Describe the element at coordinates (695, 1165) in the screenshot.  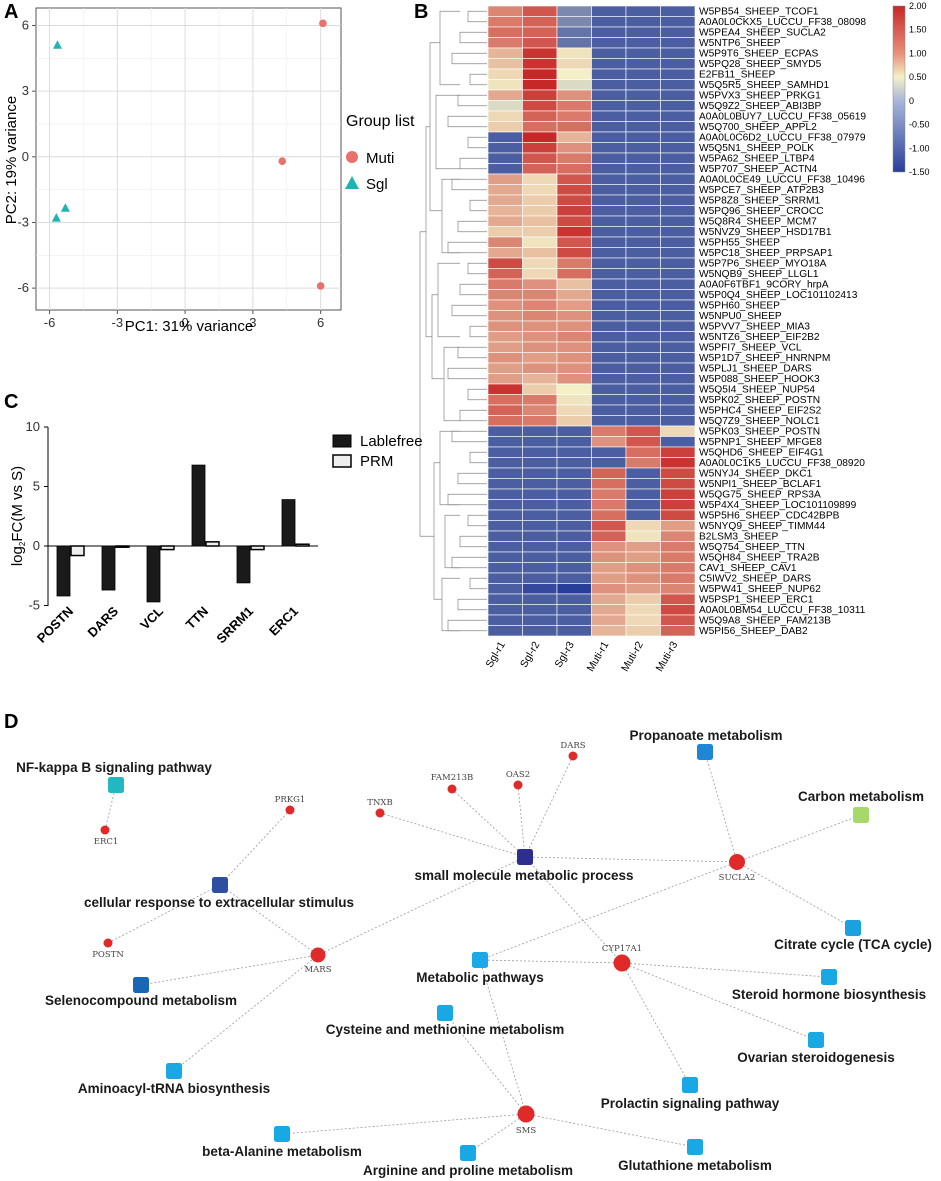
I see `term-label-glutathione: Glutathione metabolism` at that location.